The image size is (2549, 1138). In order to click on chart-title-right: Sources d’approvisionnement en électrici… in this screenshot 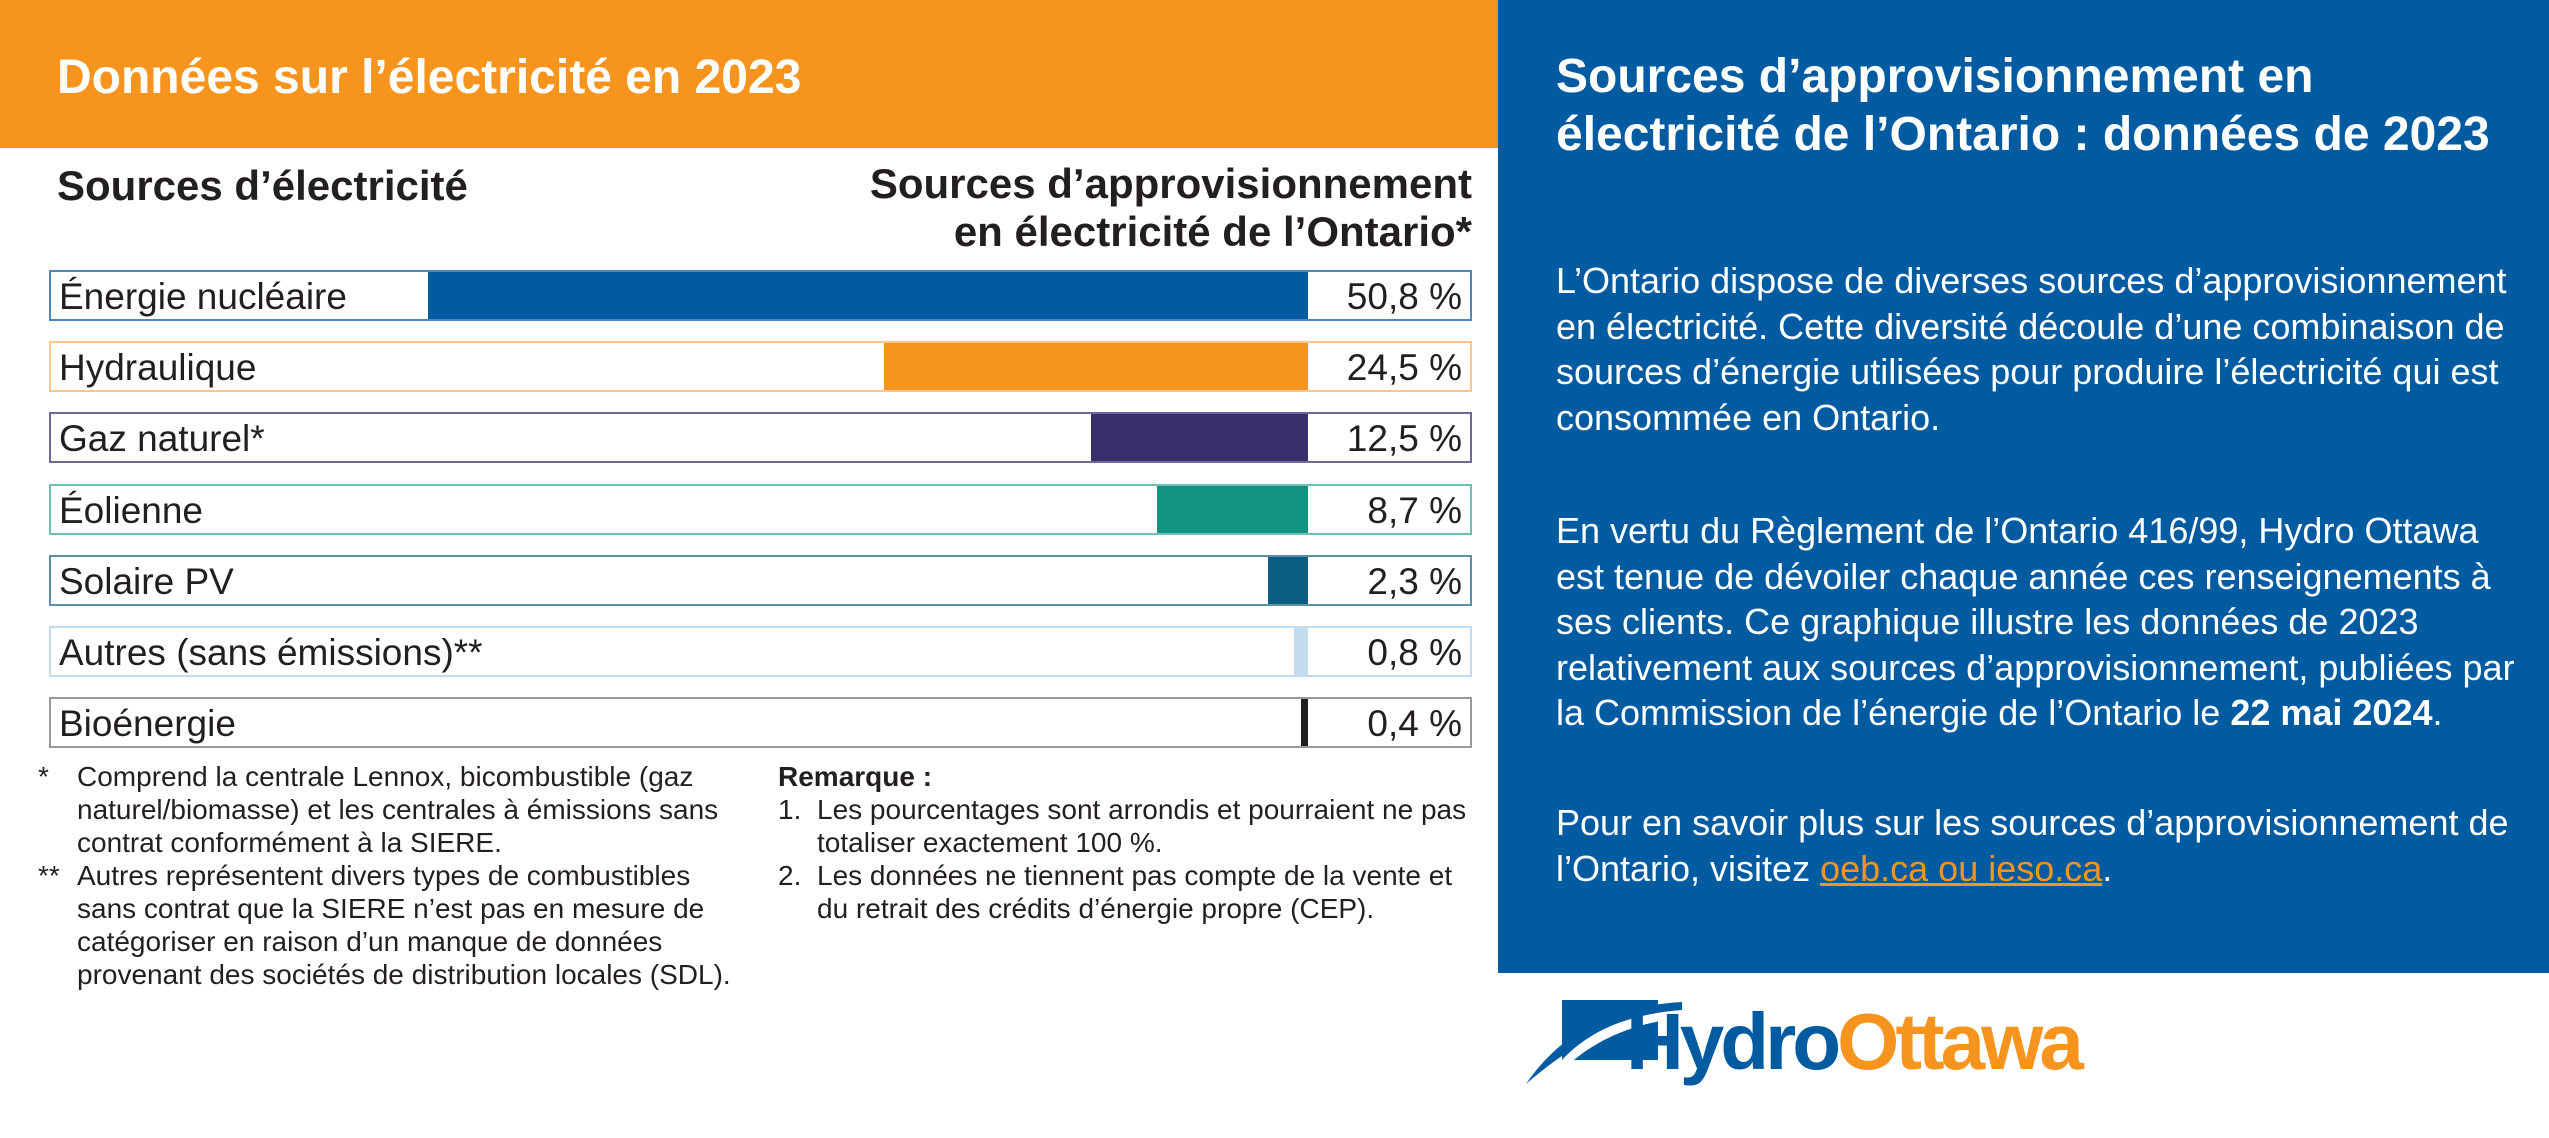, I will do `click(1171, 208)`.